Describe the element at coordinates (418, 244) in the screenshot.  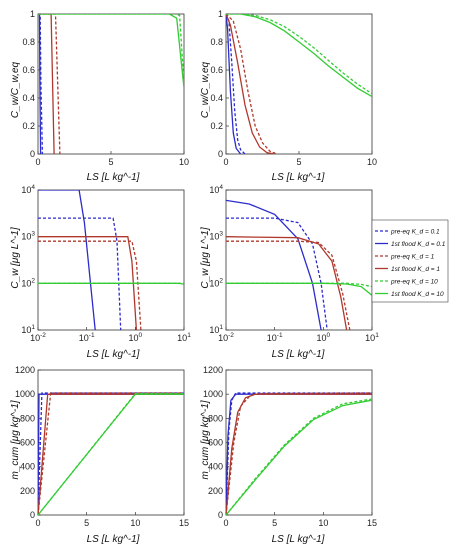
I see `legend-label: 1st flood K_d = 0.1` at that location.